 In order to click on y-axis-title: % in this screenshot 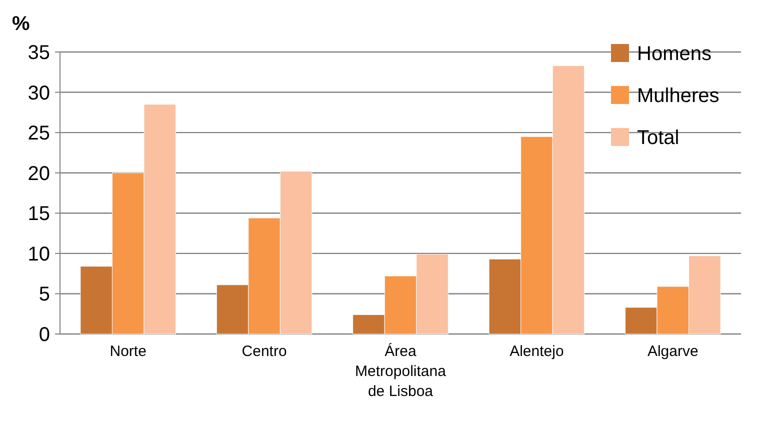, I will do `click(21, 24)`.